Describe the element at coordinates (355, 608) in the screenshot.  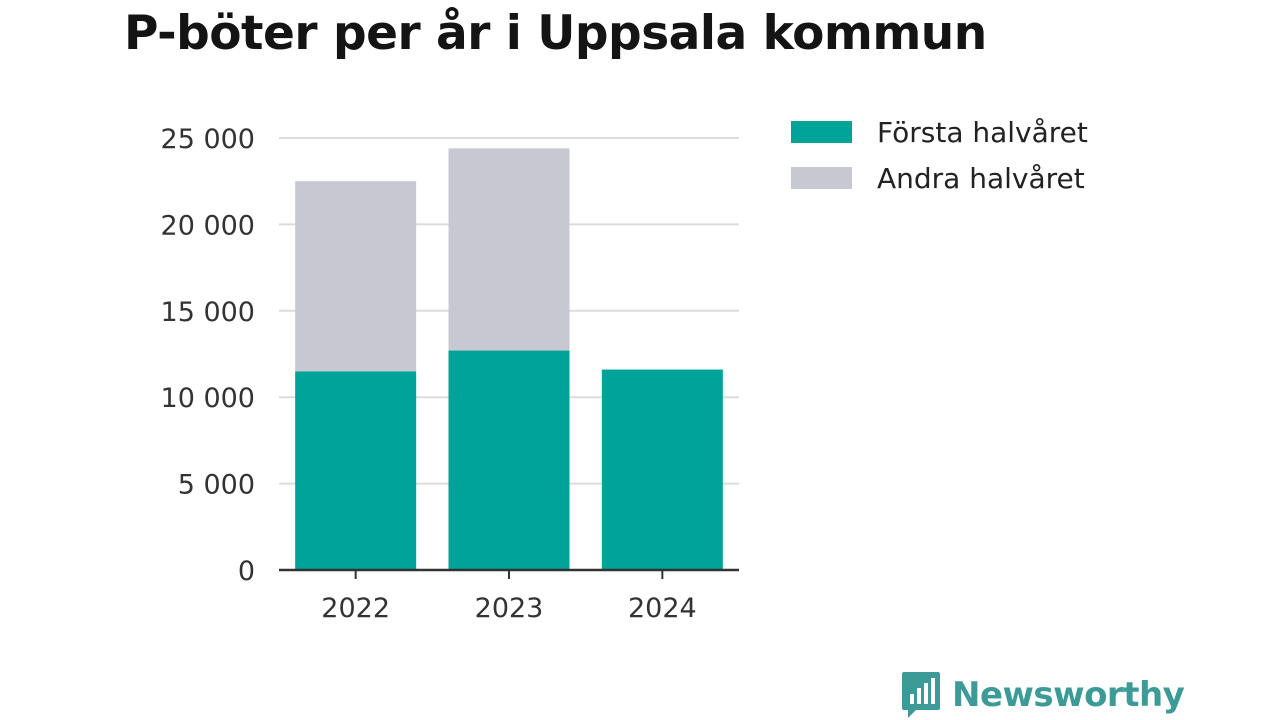
I see `x-tick-label: 2022` at that location.